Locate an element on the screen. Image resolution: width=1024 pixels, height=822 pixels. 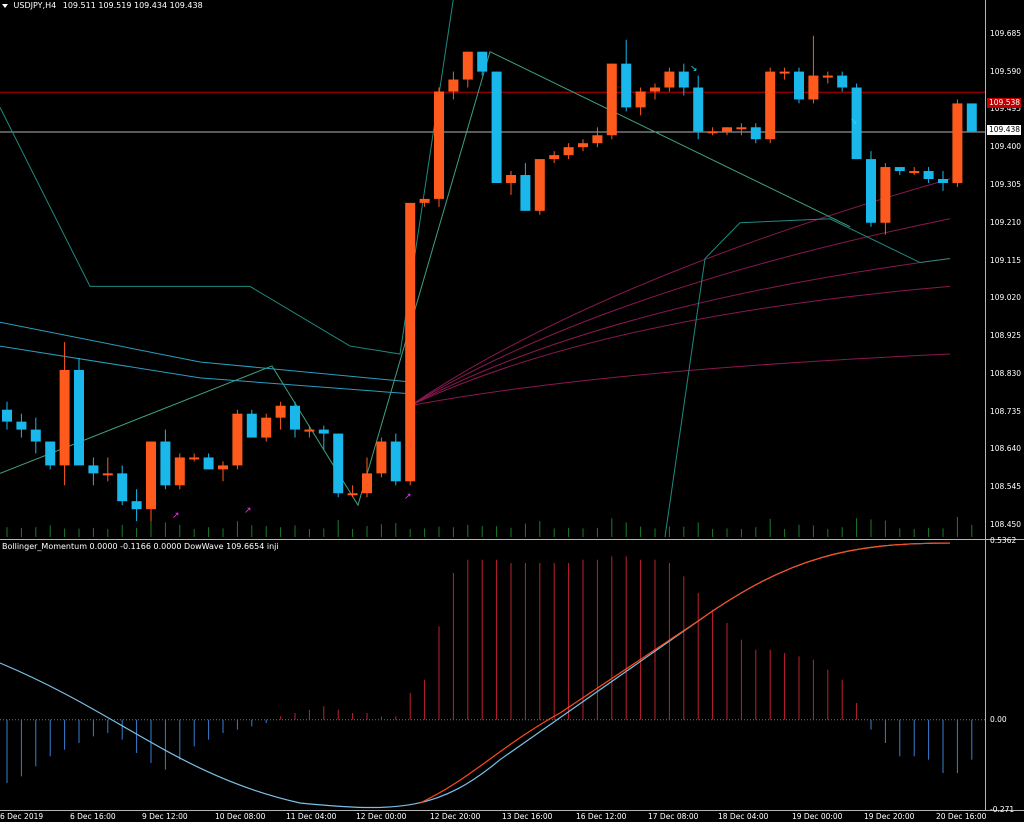
time-tick-label: 12 Dec 00:00 is located at coordinates (381, 816).